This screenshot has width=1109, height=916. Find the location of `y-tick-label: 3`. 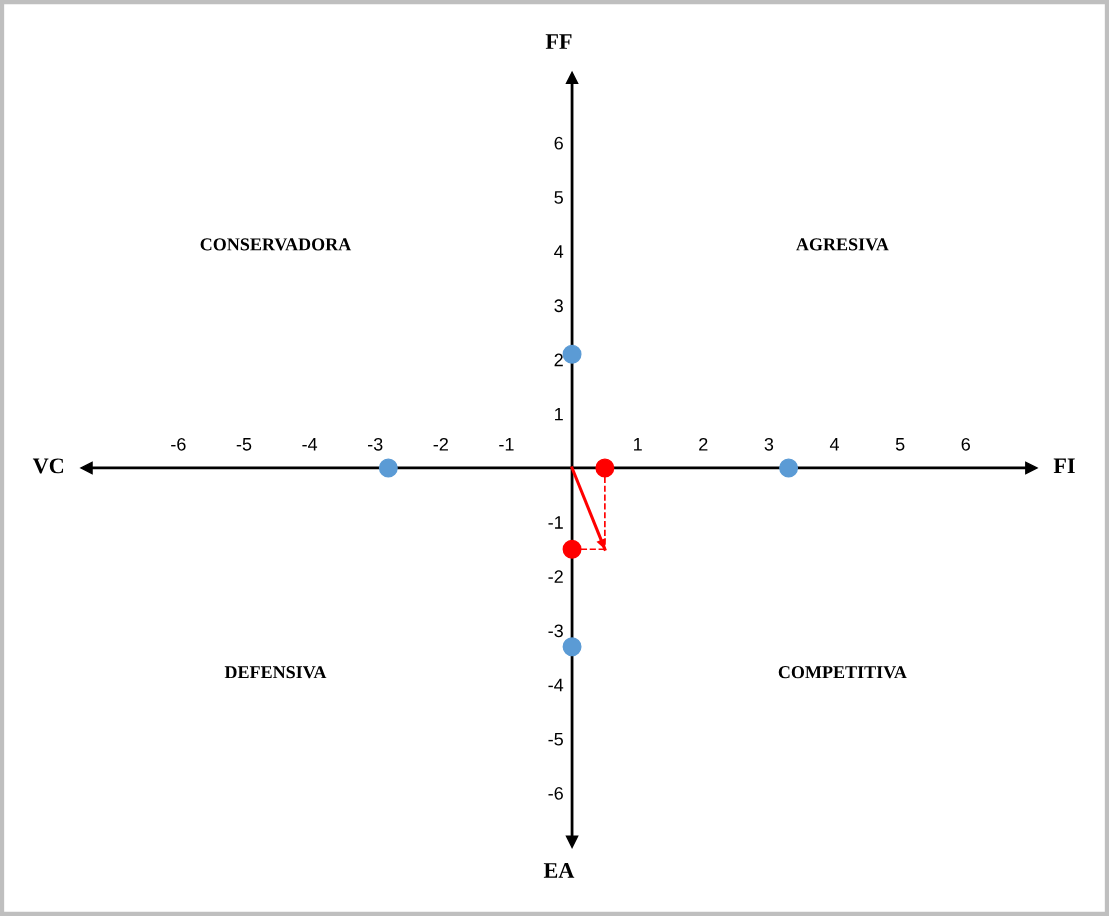

y-tick-label: 3 is located at coordinates (558, 306).